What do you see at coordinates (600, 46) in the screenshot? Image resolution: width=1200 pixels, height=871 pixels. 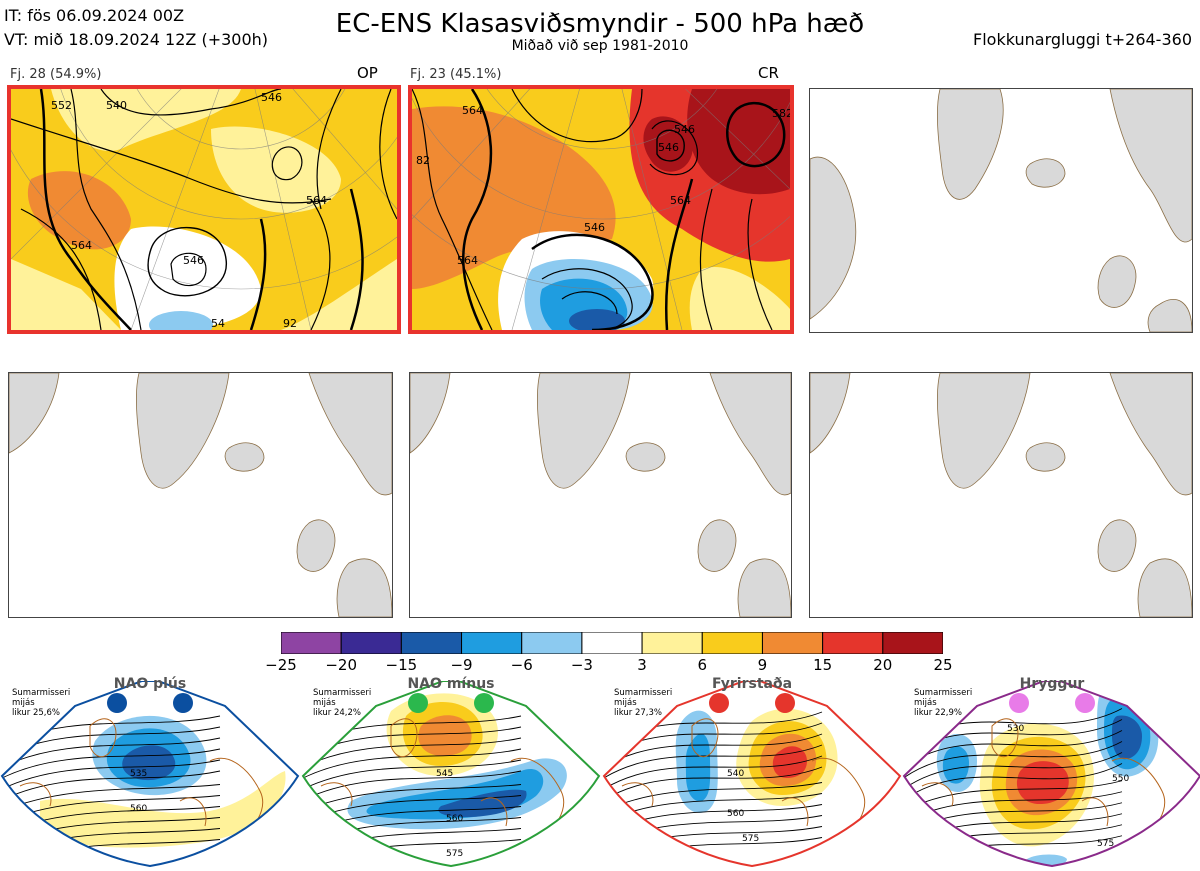 I see `page-subtitle: Miðað við sep 1981-2010` at bounding box center [600, 46].